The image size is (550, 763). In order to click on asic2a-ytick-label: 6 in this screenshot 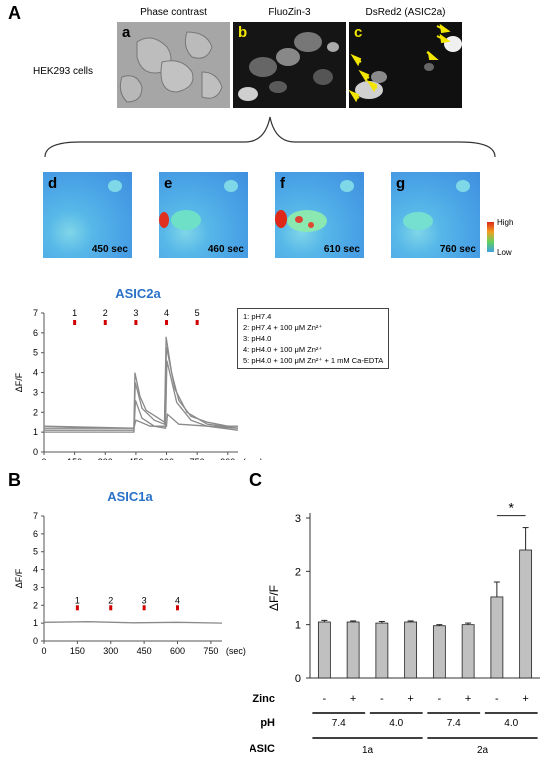, I will do `click(35, 333)`.